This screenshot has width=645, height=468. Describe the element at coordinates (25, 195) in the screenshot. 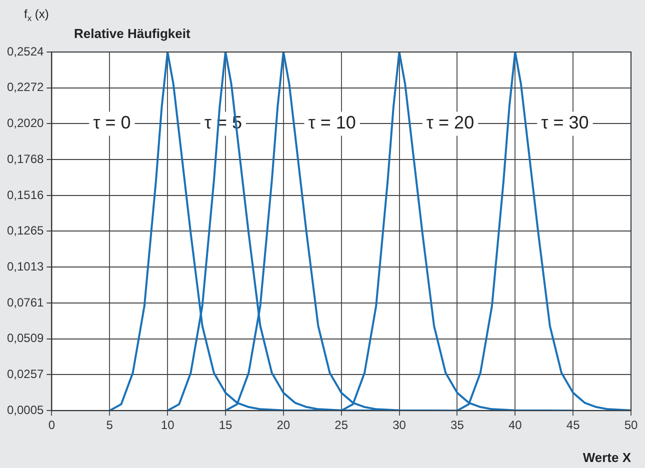

I see `y-tick-label: 0,1516` at that location.